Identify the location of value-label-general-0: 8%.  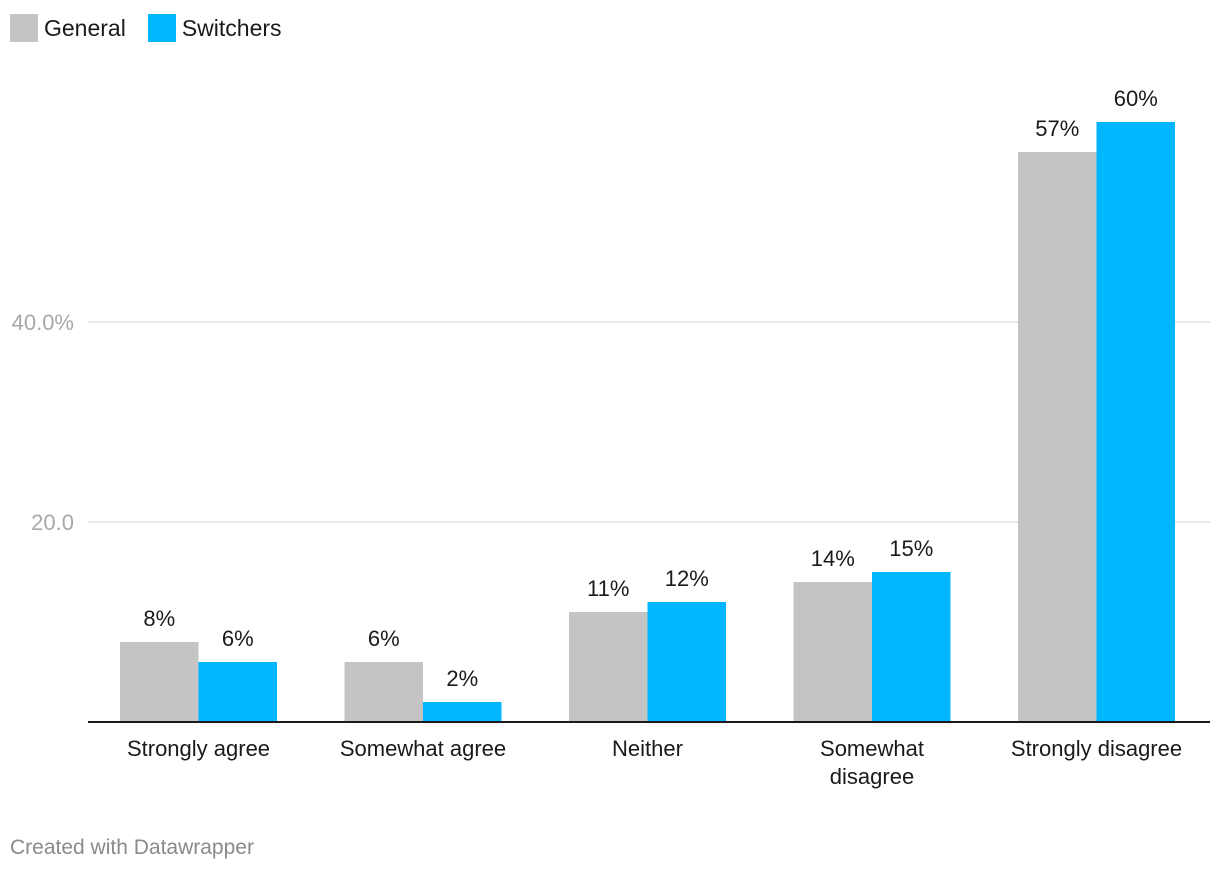
(159, 618).